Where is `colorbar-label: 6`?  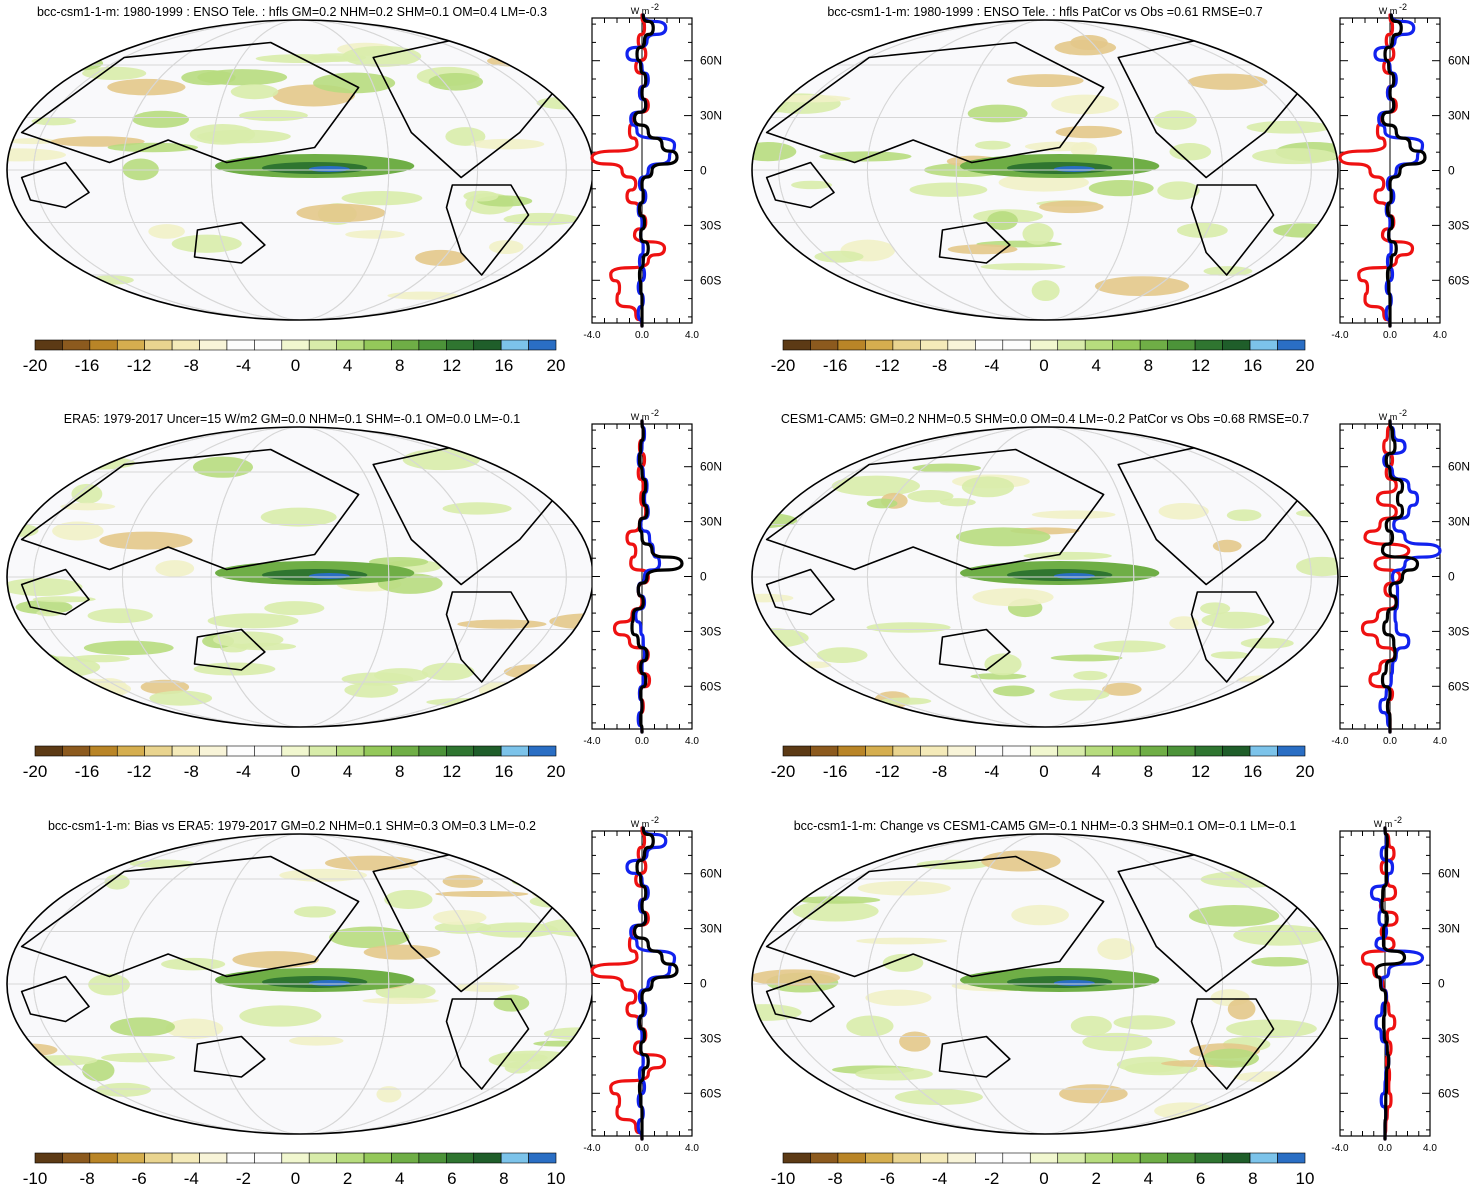 colorbar-label: 6 is located at coordinates (451, 1178).